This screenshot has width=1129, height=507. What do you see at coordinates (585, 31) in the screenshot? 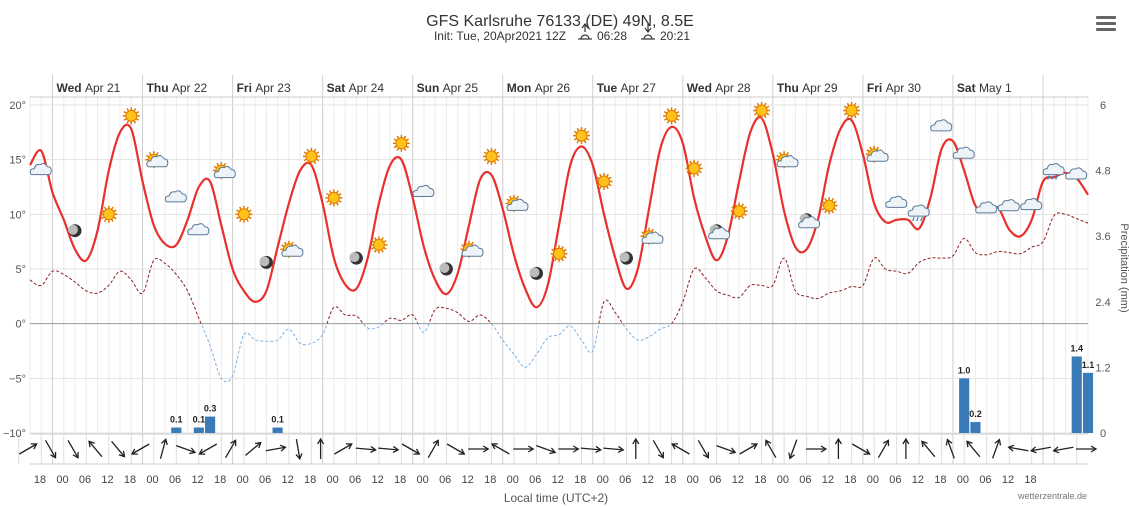
I see `sunrise-icon` at bounding box center [585, 31].